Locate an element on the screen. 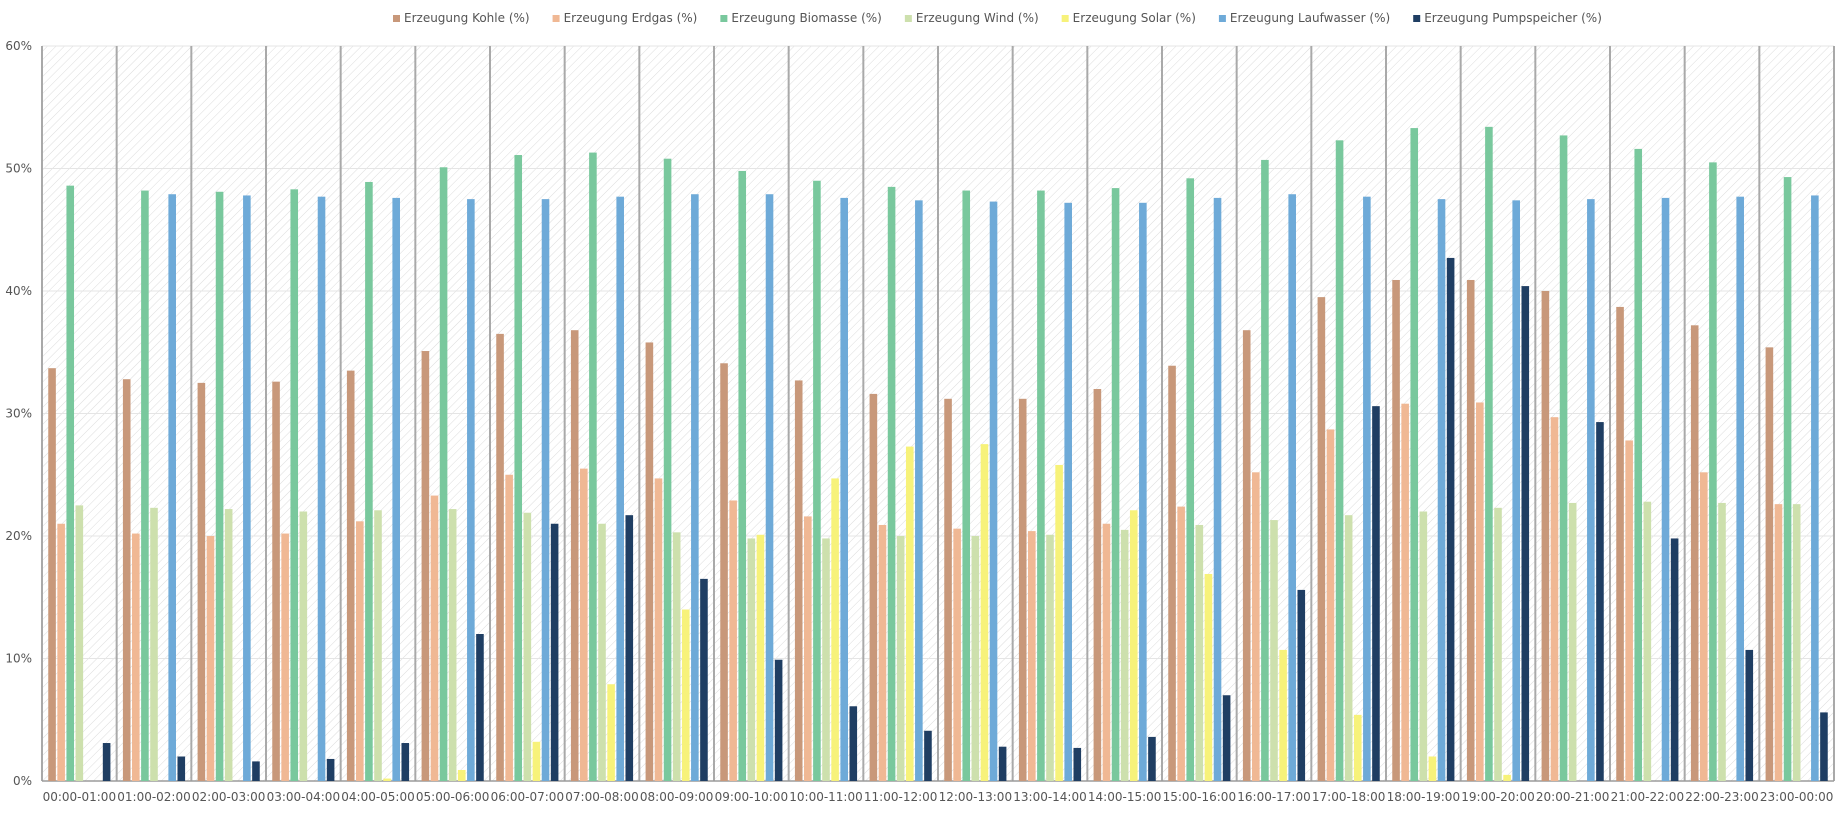 Image resolution: width=1842 pixels, height=814 pixels. y-tick-label: 30% is located at coordinates (18, 414).